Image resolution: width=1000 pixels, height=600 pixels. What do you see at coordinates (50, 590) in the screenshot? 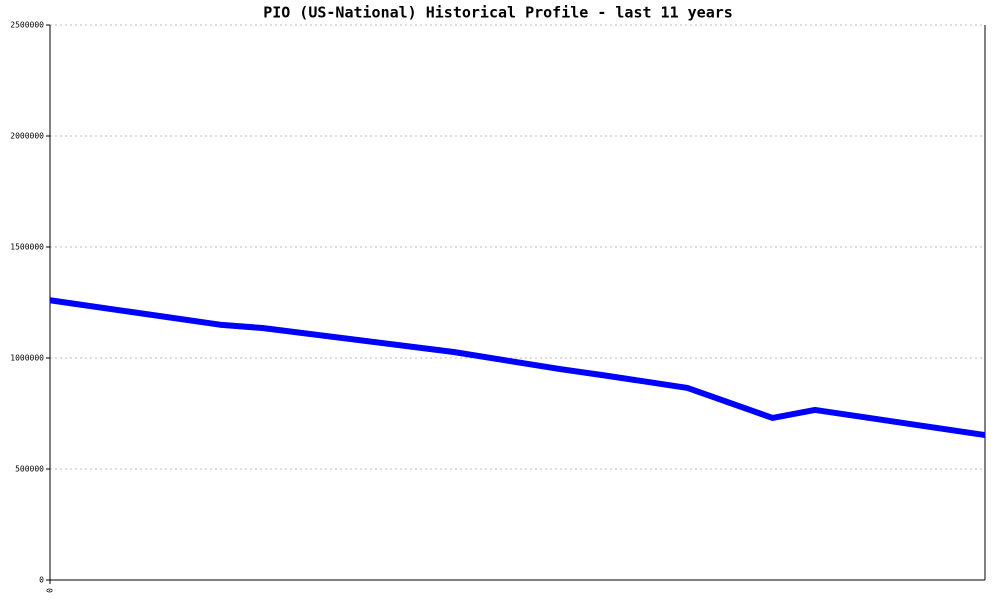
I see `x-tick-label: 0` at bounding box center [50, 590].